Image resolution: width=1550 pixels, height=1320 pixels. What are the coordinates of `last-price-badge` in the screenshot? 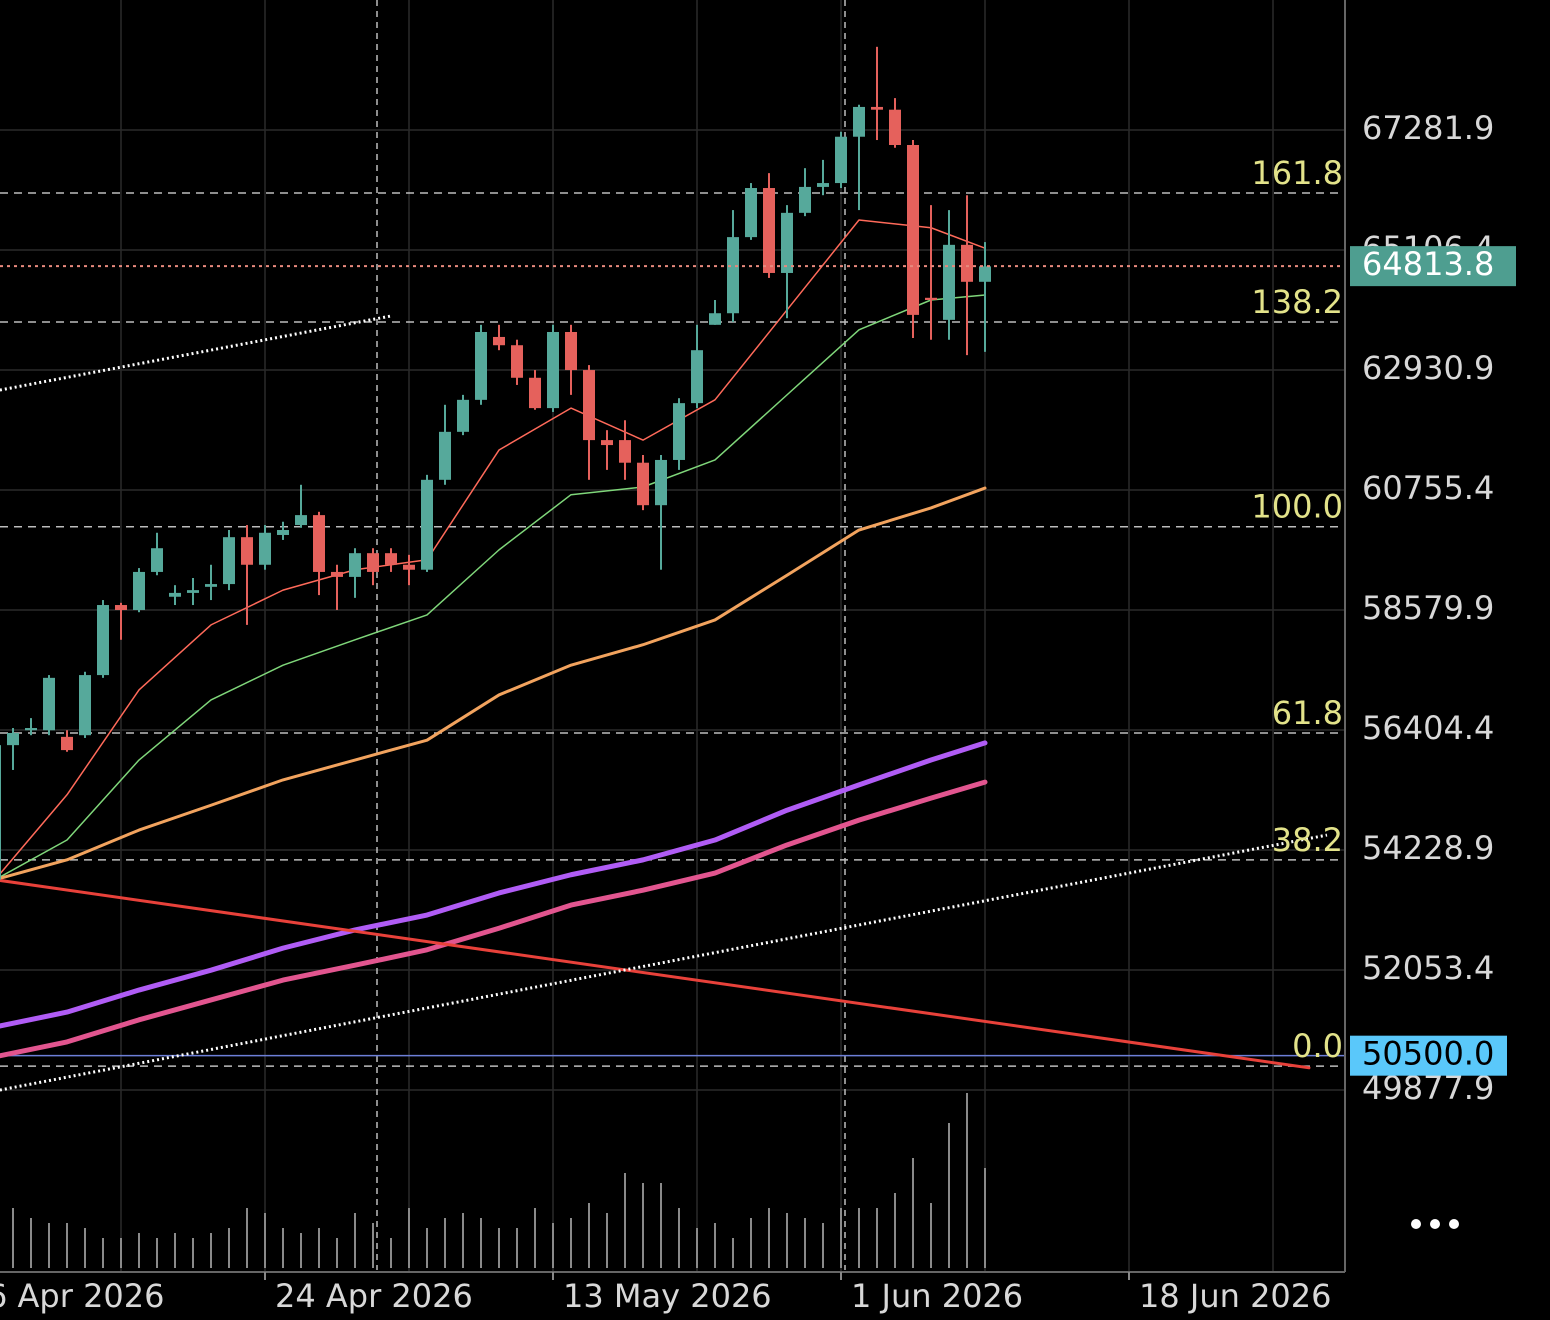 It's located at (1433, 266).